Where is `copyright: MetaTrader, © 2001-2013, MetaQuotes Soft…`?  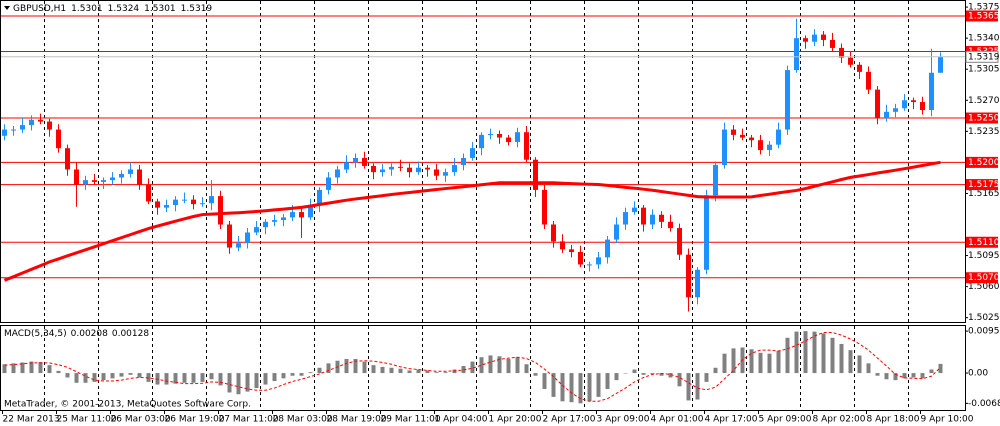
copyright: MetaTrader, © 2001-2013, MetaQuotes Soft… is located at coordinates (127, 405).